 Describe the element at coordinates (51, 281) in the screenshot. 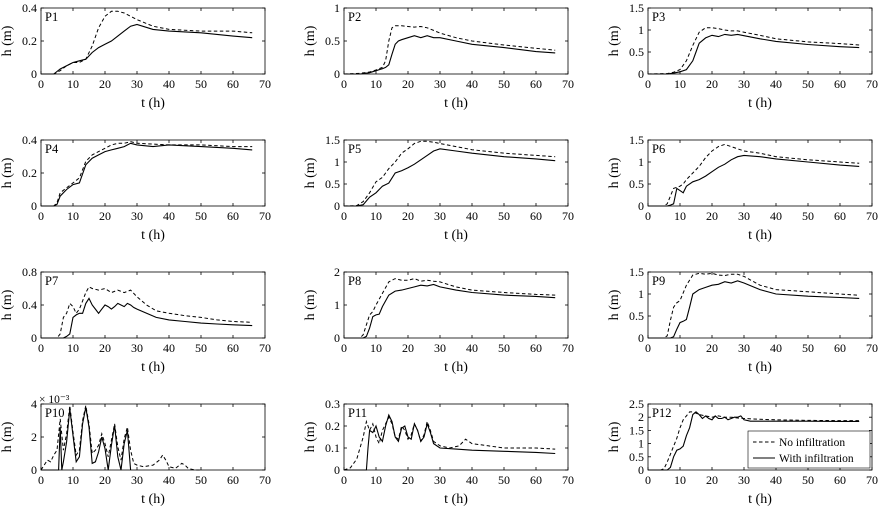

I see `panel-label-p7: P7` at that location.